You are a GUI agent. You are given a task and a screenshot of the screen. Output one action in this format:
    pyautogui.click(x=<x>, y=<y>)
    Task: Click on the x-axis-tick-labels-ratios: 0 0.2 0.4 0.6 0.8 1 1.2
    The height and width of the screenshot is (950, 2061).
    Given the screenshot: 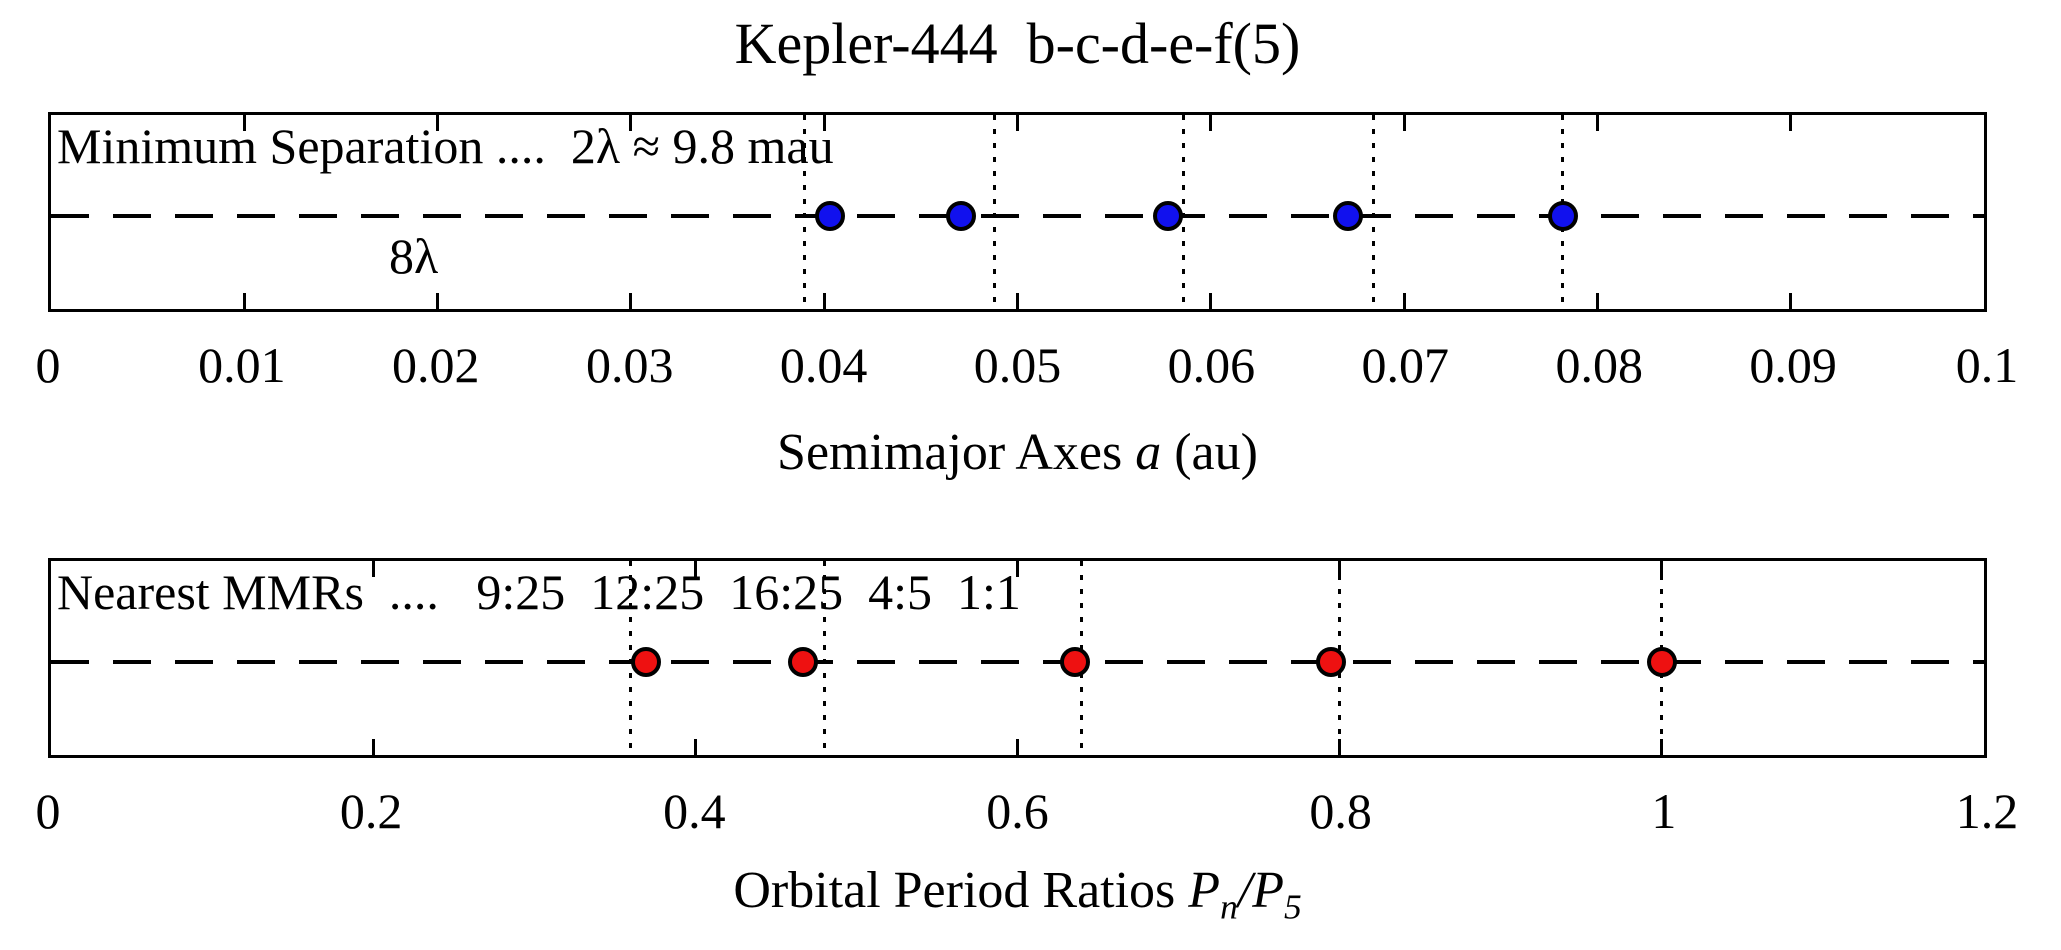 What is the action you would take?
    pyautogui.click(x=1030, y=816)
    